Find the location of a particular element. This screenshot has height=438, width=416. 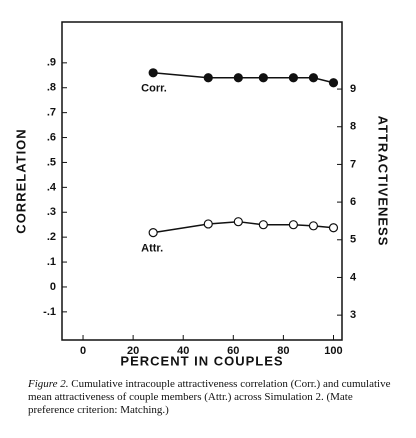

y2-tick-label: 7 is located at coordinates (353, 164).